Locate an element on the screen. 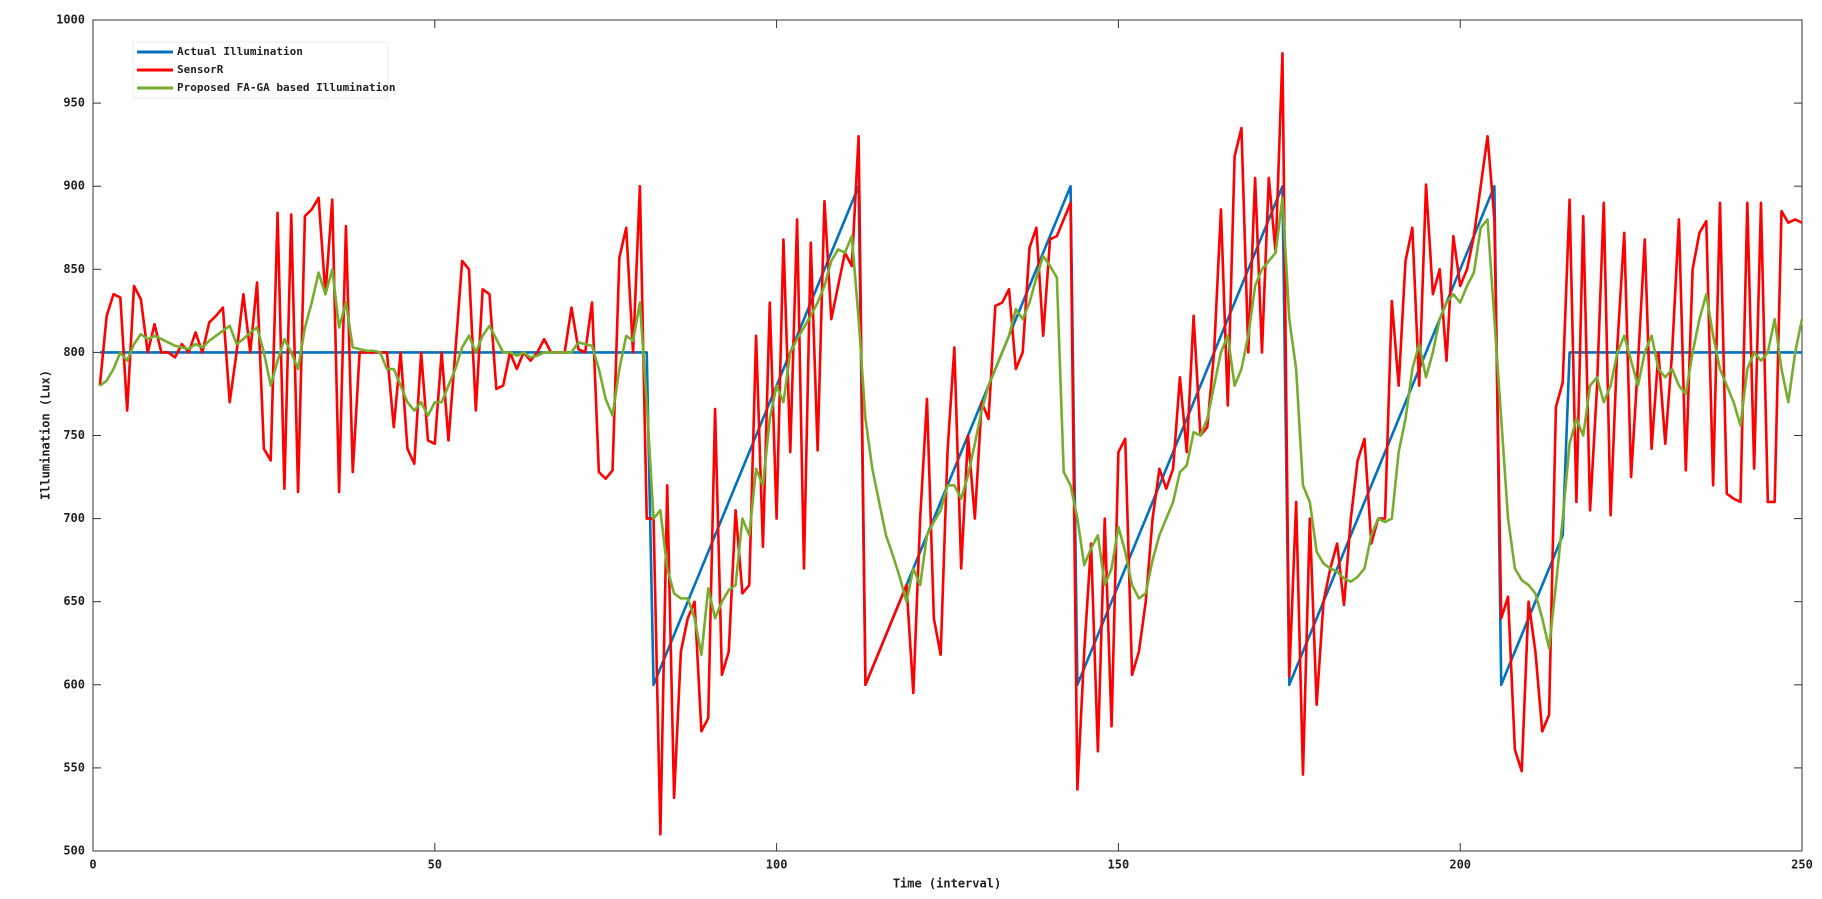 This screenshot has width=1822, height=899. y-tick-label: 800 is located at coordinates (74, 352).